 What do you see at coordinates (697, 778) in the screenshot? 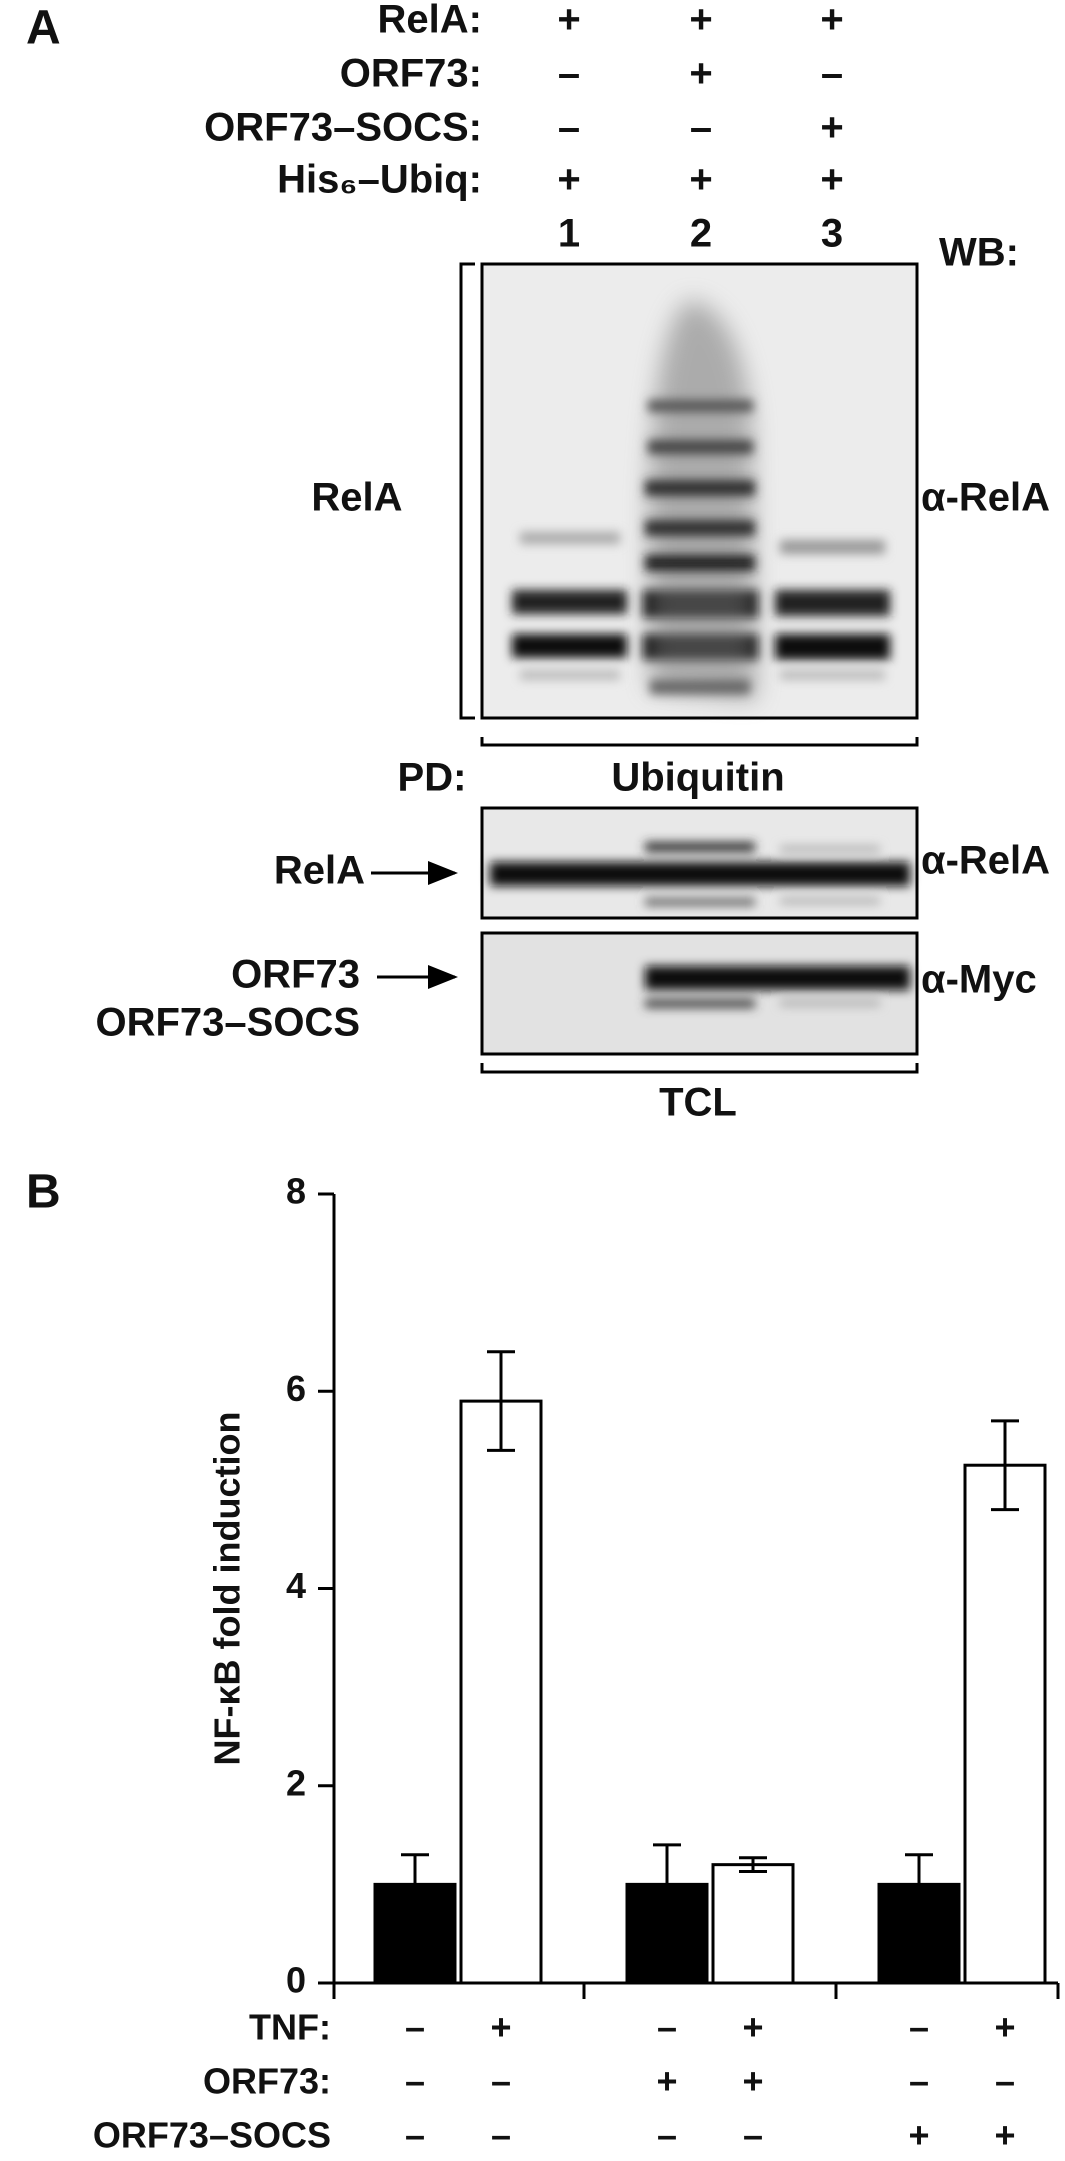
I see `pd-target: Ubiquitin` at bounding box center [697, 778].